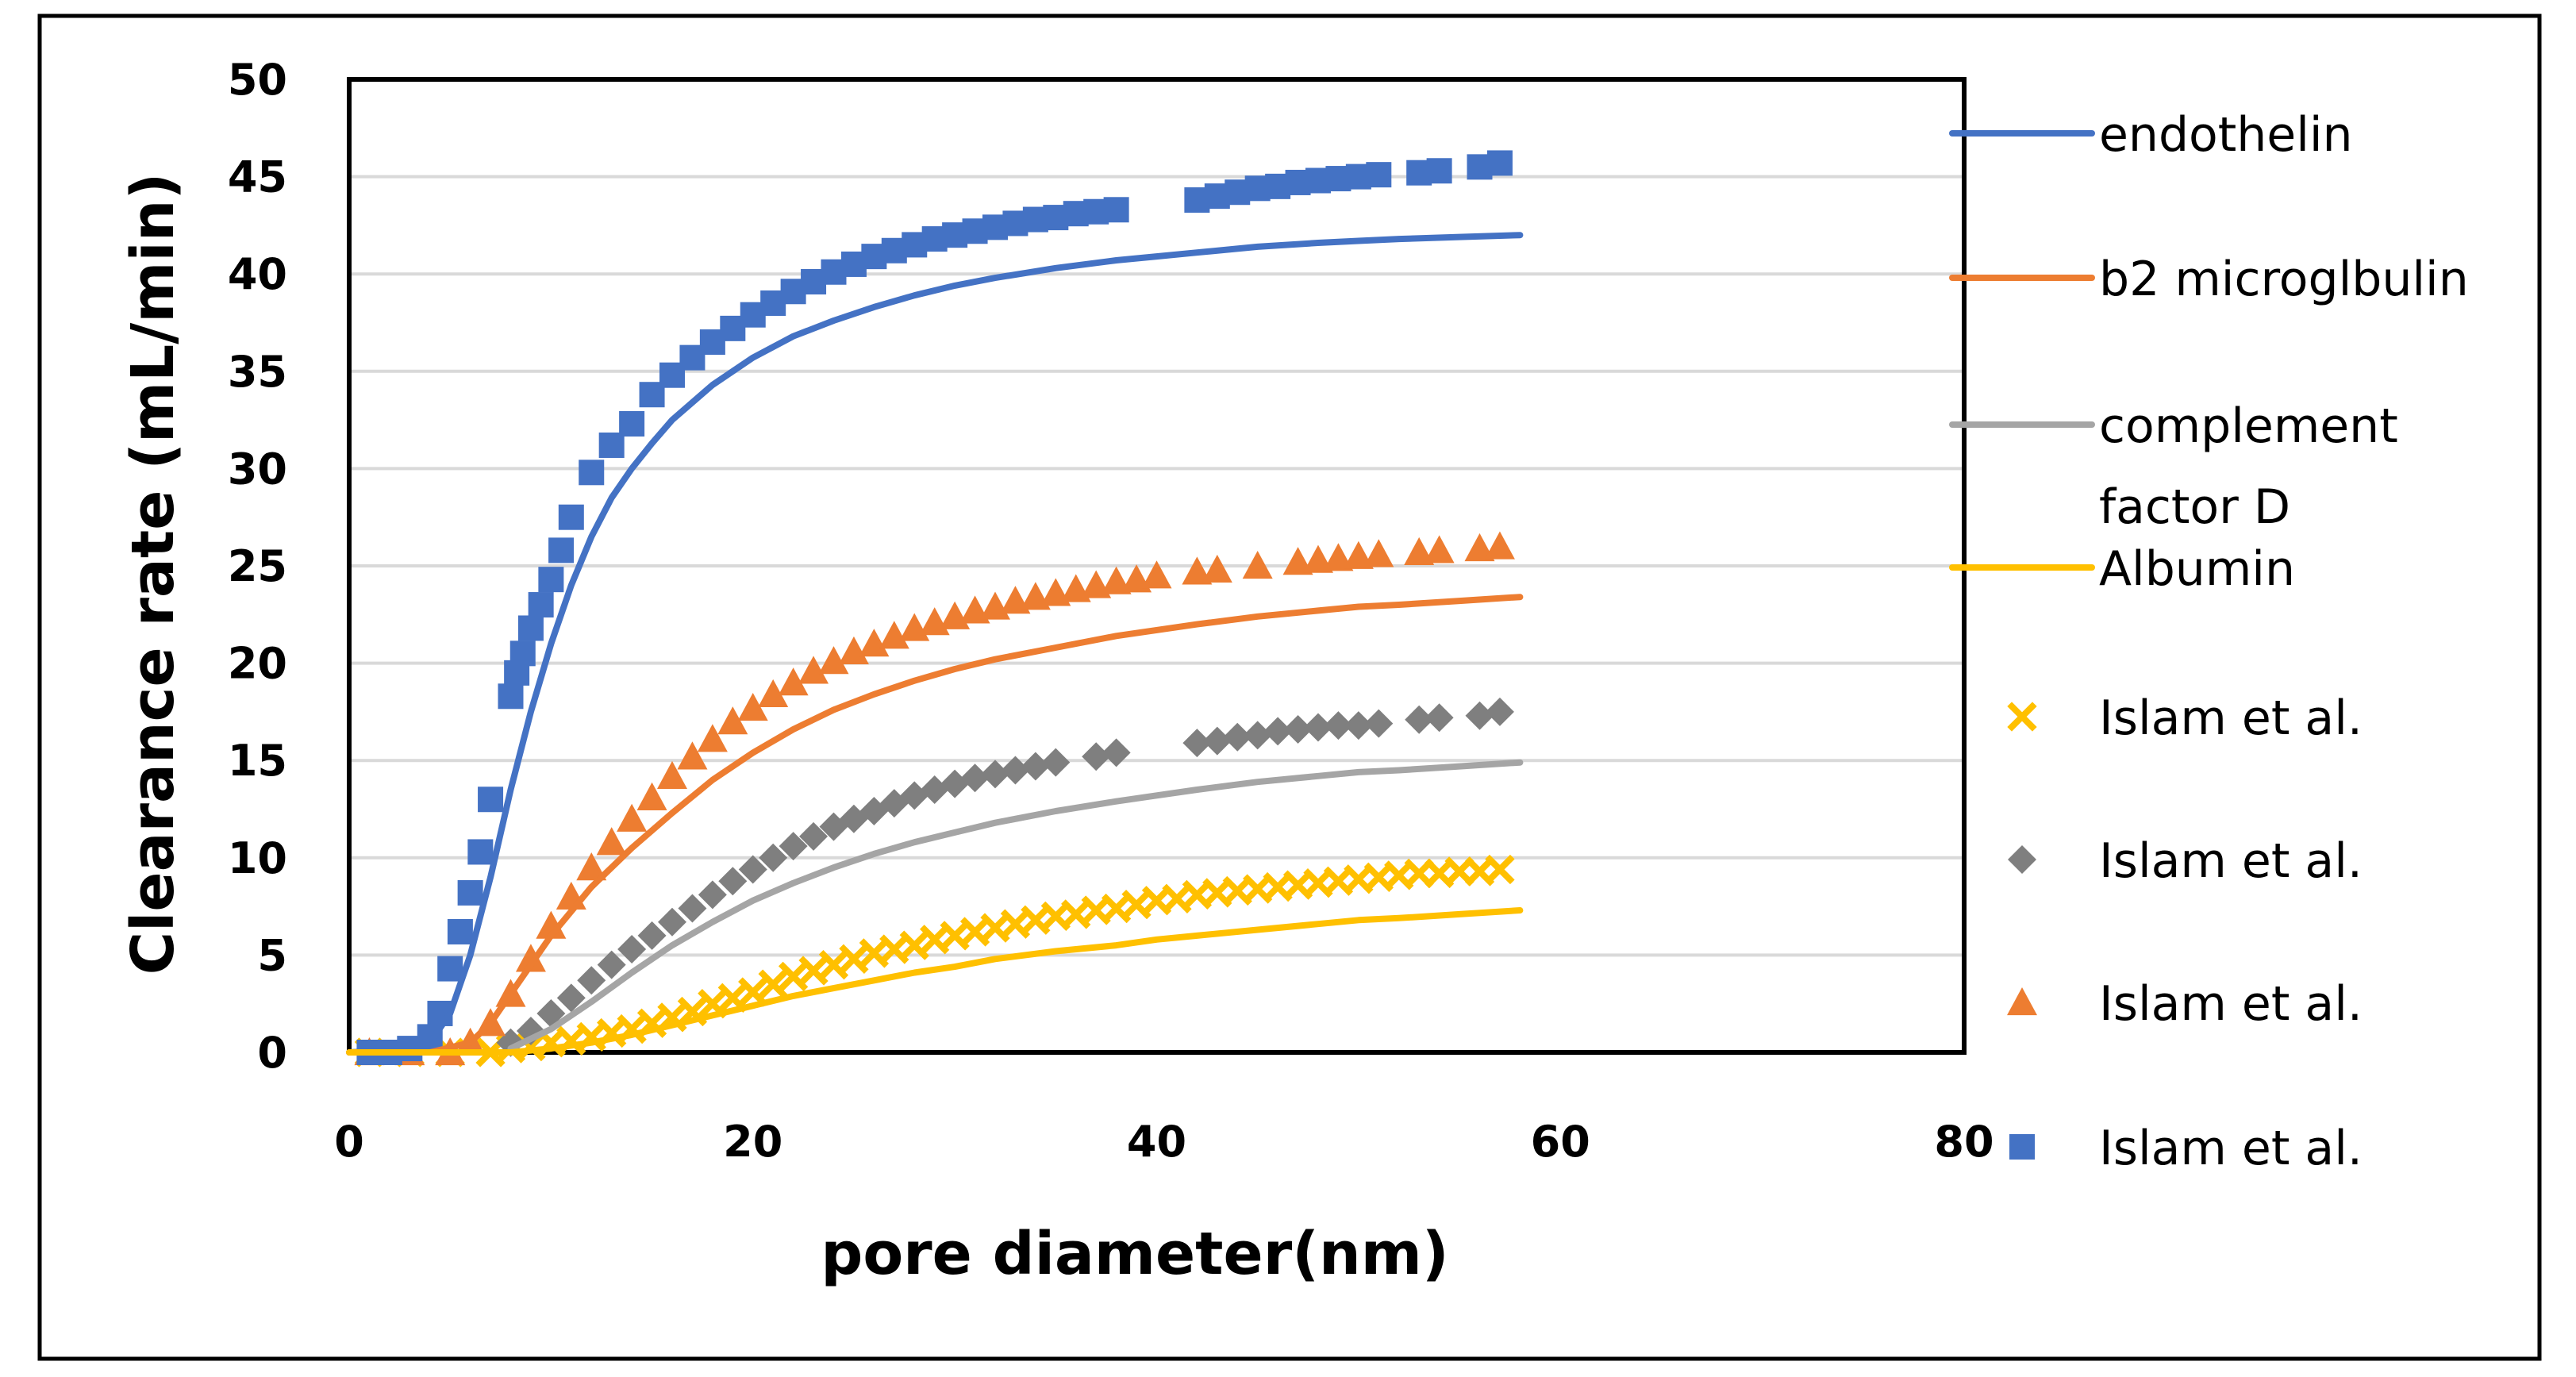 The image size is (2576, 1377). Describe the element at coordinates (257, 566) in the screenshot. I see `y-tick-label: 25` at that location.